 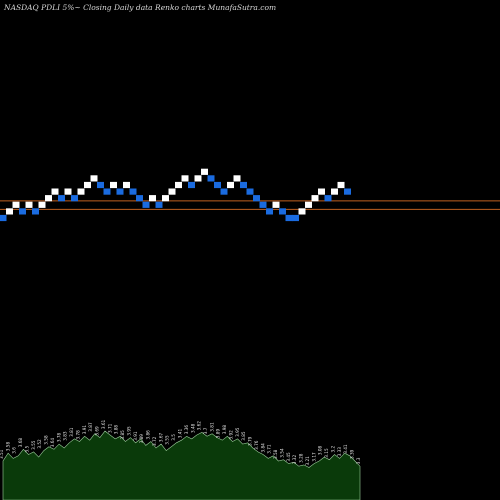 What do you see at coordinates (250, 205) in the screenshot?
I see `reference-lines` at bounding box center [250, 205].